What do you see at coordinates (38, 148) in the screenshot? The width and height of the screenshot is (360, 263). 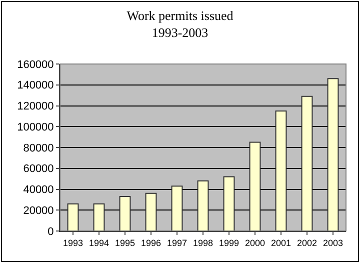 I see `y-tick-label: 80000` at bounding box center [38, 148].